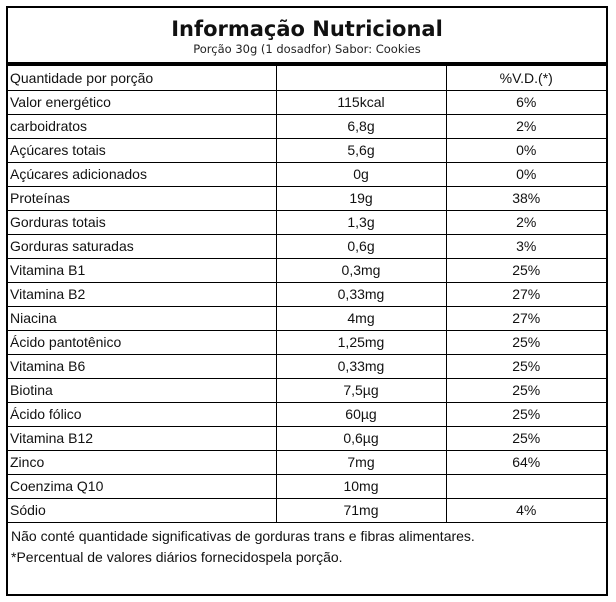 This screenshot has width=616, height=602. I want to click on table-header-row: Quantidade por porção %V.D.(*), so click(307, 78).